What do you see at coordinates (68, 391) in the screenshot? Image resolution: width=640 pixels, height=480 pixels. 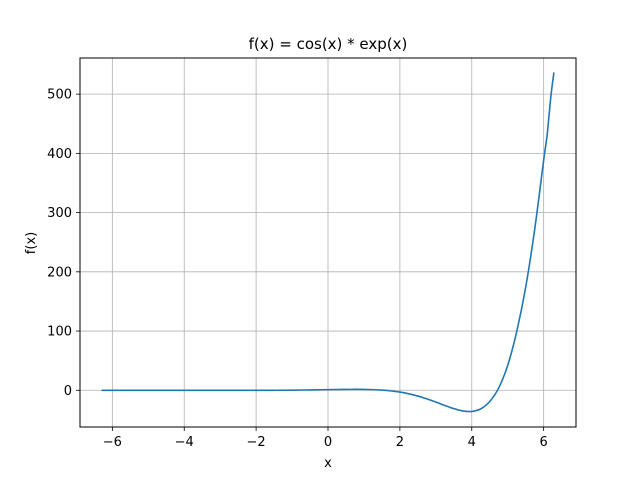 I see `y-tick-label: 0` at bounding box center [68, 391].